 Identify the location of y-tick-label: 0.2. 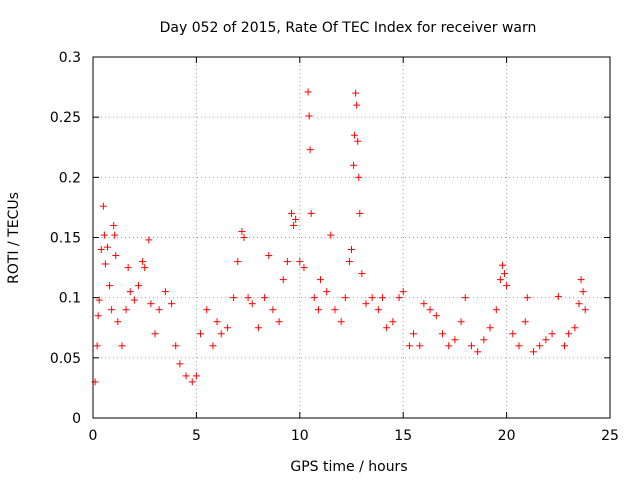
(70, 178).